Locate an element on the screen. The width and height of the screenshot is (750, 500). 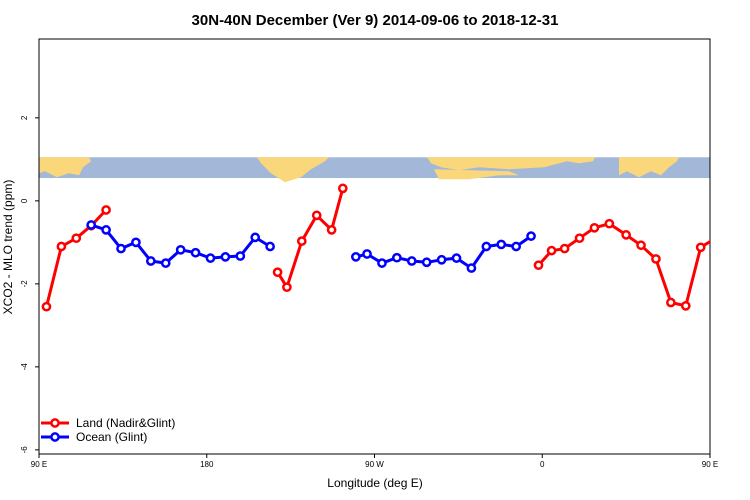
x-tick-label: 90 W is located at coordinates (374, 464).